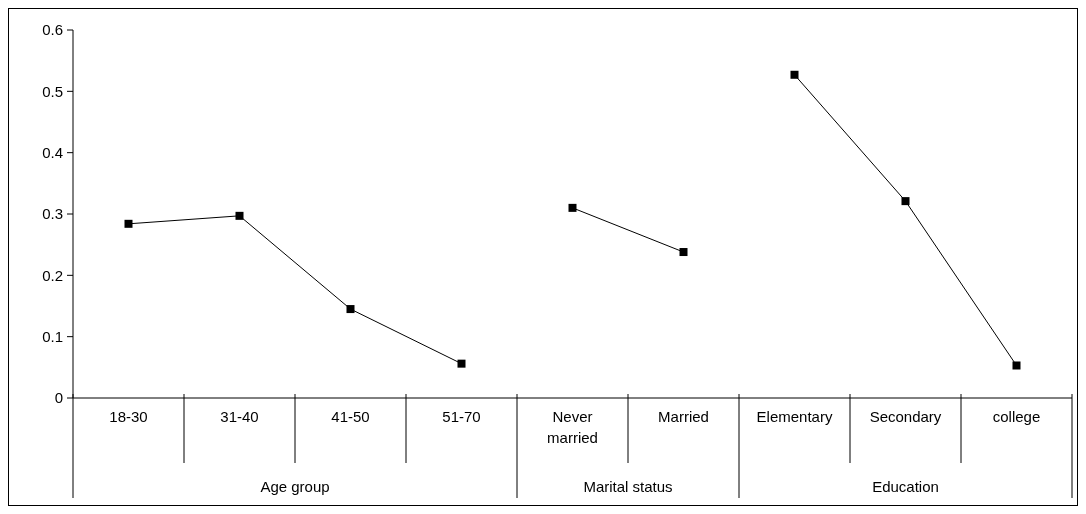 This screenshot has height=514, width=1086. Describe the element at coordinates (1016, 416) in the screenshot. I see `x-tick-label: college` at that location.